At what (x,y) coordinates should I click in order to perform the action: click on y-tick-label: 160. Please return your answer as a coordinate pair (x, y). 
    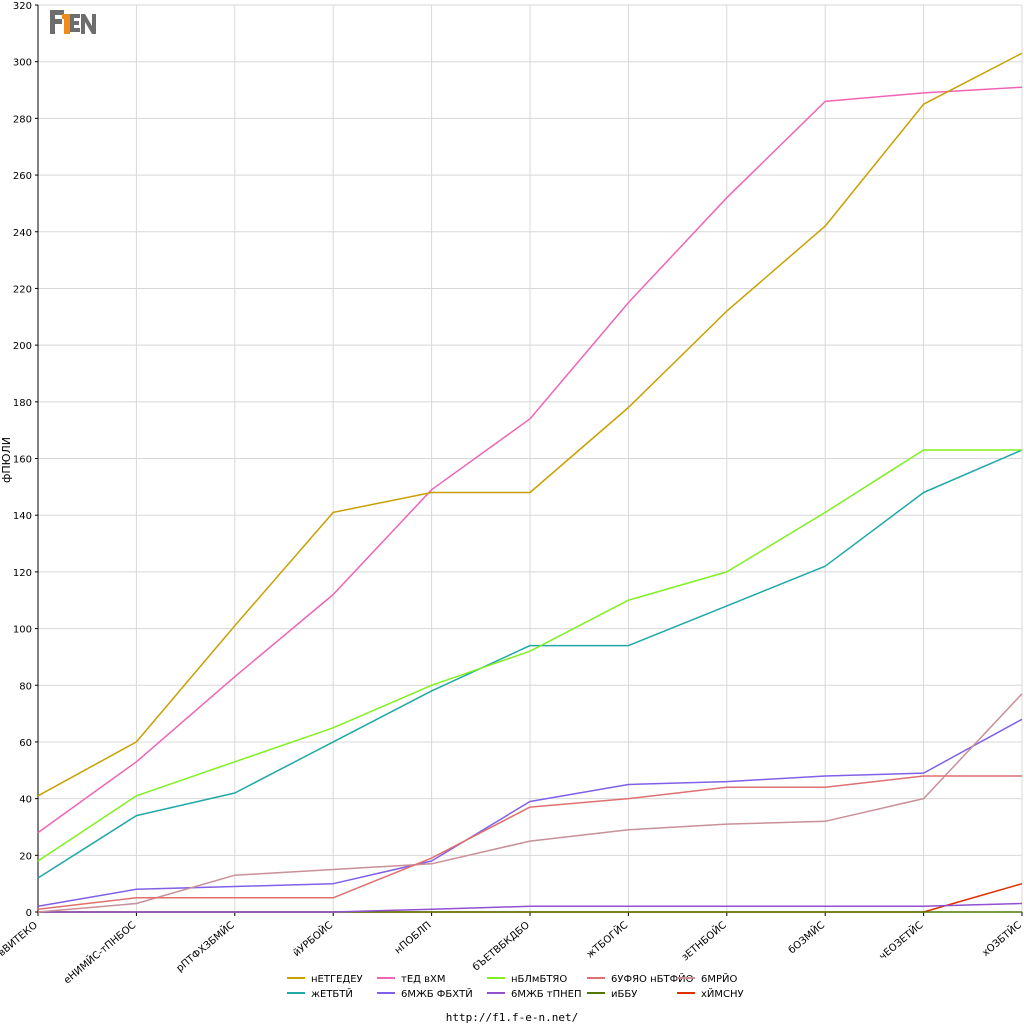
    Looking at the image, I should click on (22, 460).